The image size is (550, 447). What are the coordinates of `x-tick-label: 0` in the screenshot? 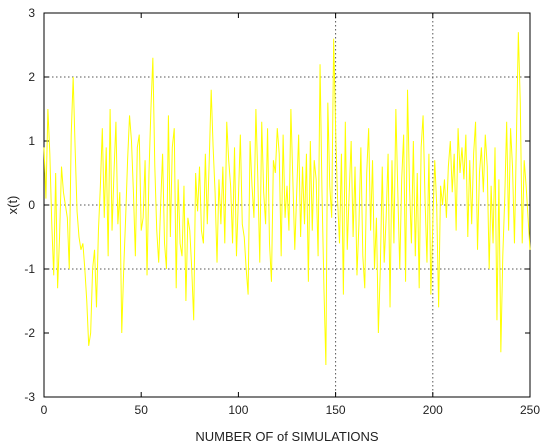 It's located at (44, 410).